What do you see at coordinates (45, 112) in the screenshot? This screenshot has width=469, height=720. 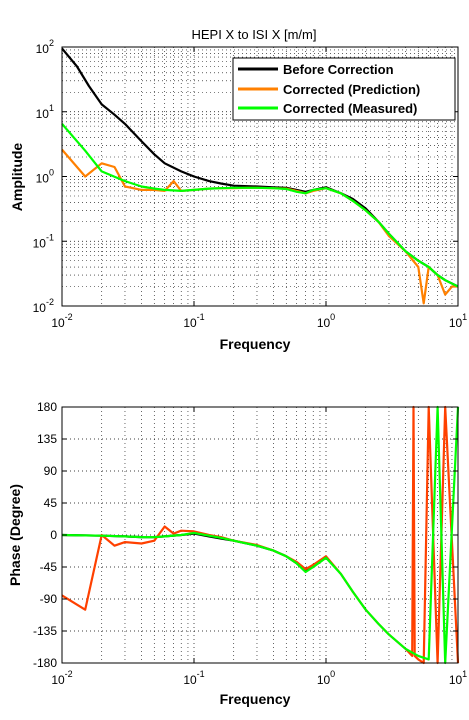 I see `y-tick-label: 101` at bounding box center [45, 112].